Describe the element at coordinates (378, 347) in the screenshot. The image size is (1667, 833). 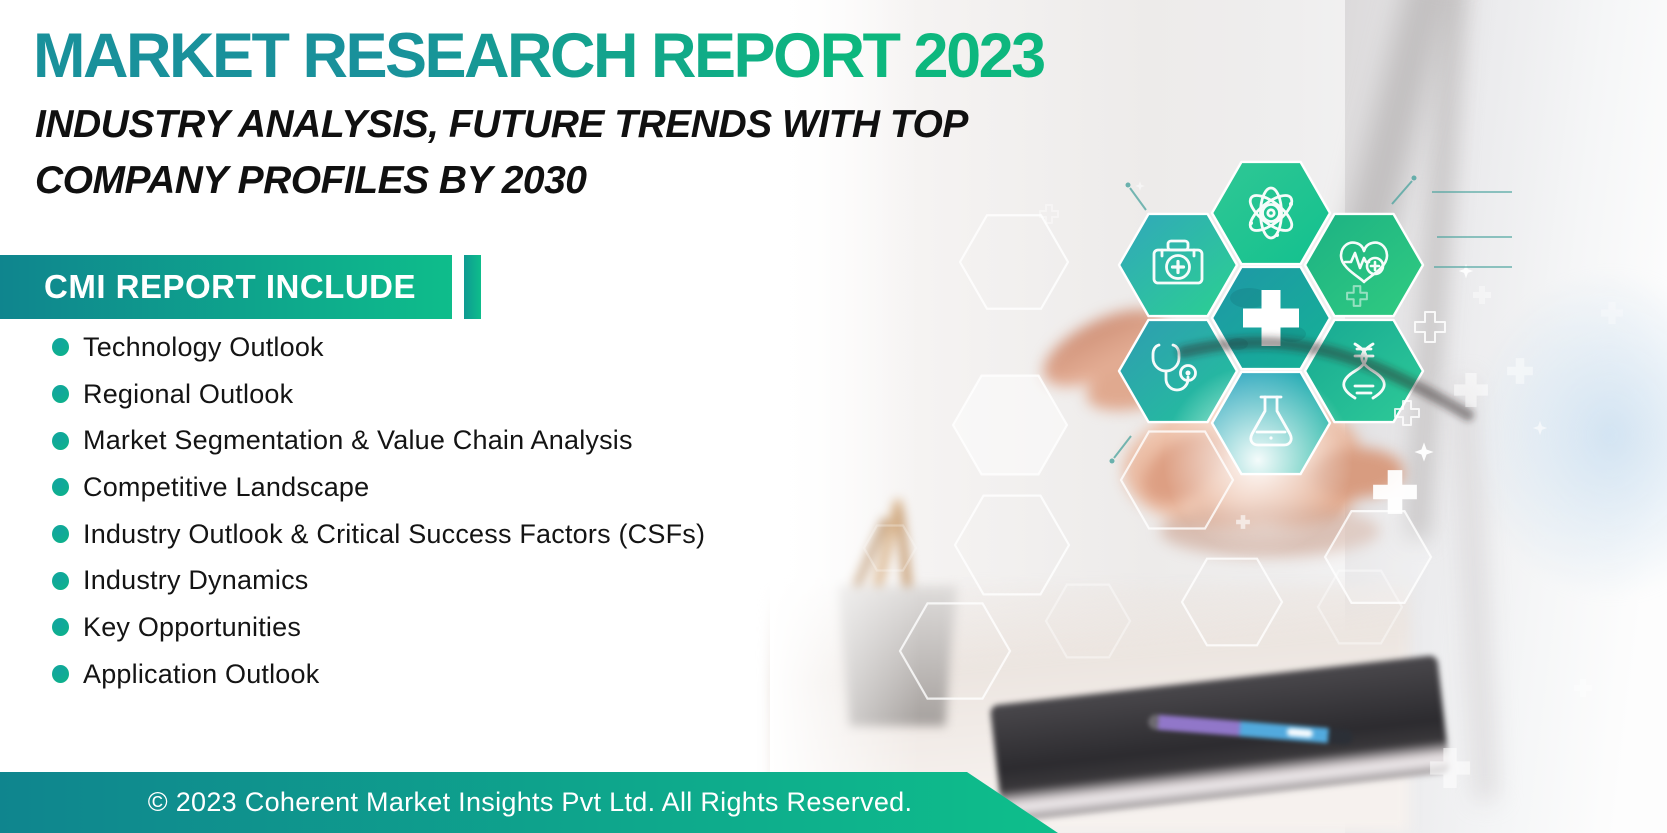
I see `list-item: Technology Outlook` at that location.